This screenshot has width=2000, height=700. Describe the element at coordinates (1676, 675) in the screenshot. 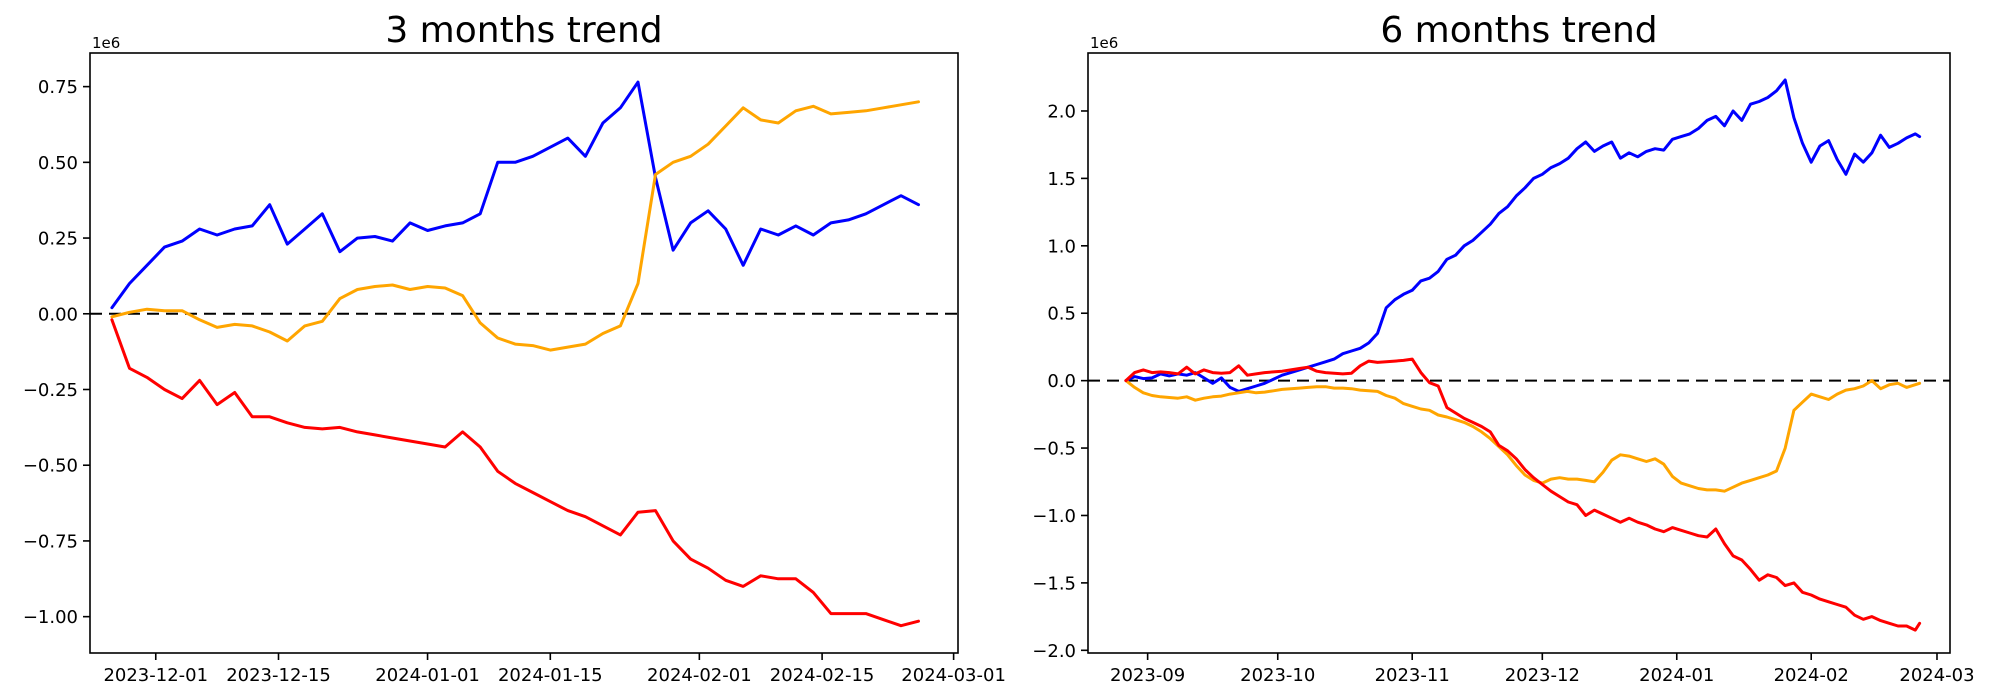

I see `x-tick-label: 2024-01` at that location.